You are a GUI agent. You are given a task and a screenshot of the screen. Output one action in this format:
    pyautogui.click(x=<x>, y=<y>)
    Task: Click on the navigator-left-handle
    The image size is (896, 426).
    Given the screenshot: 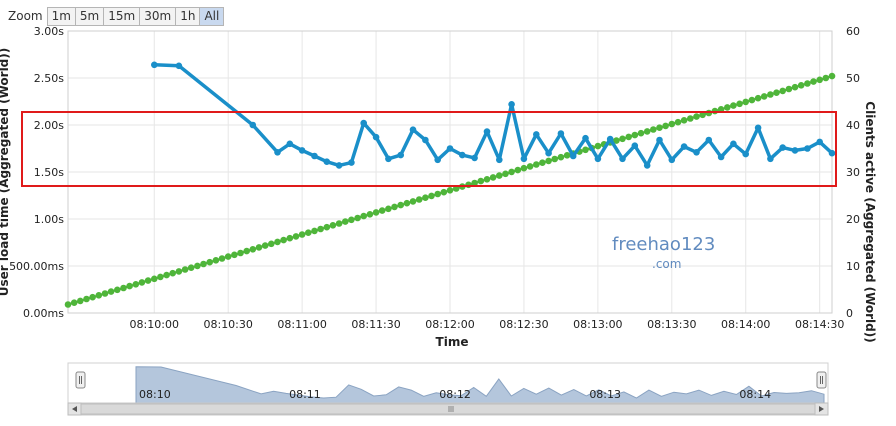 What is the action you would take?
    pyautogui.click(x=80, y=380)
    